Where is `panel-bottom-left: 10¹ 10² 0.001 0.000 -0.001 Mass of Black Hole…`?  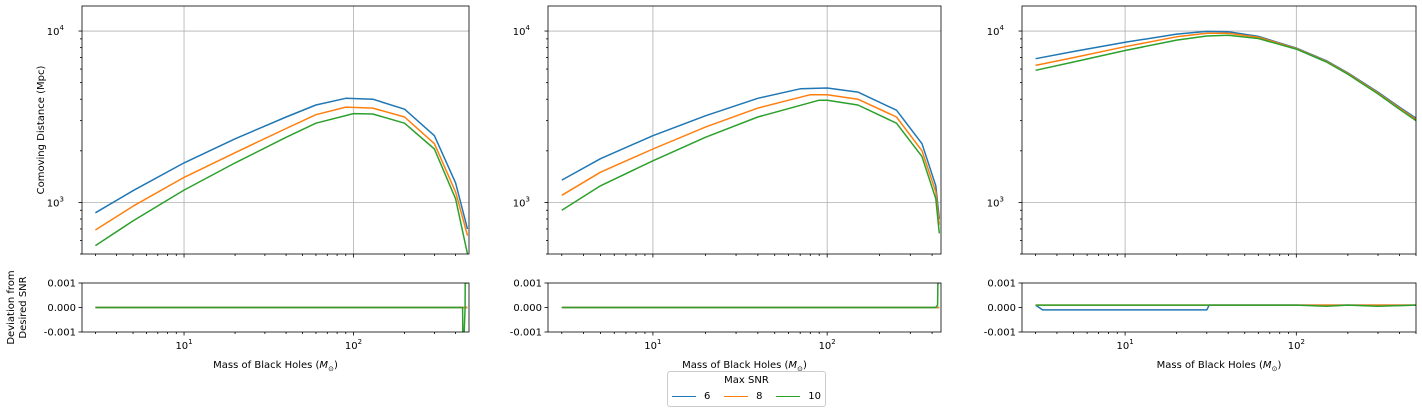
panel-bottom-left: 10¹ 10² 0.001 0.000 -0.001 Mass of Black Hole… is located at coordinates (238, 321).